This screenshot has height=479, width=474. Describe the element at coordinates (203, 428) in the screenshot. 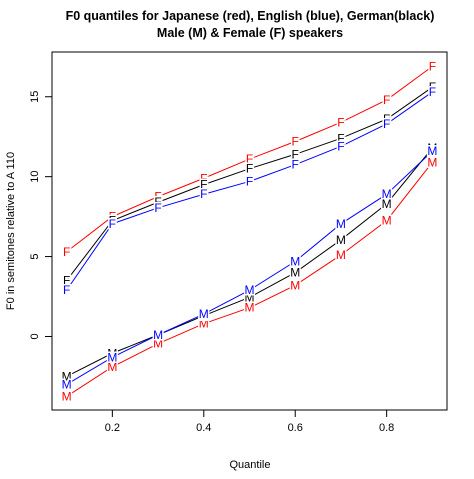

I see `x-tick-label: 0.4` at that location.